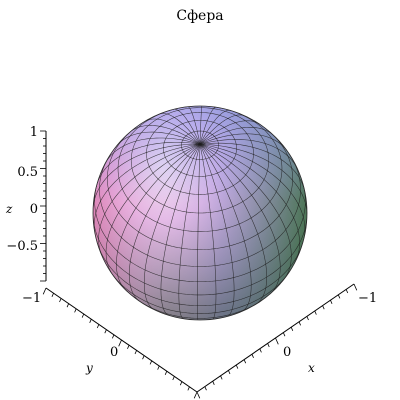 The height and width of the screenshot is (400, 400). What do you see at coordinates (89, 368) in the screenshot?
I see `y-axis-label: y` at bounding box center [89, 368].